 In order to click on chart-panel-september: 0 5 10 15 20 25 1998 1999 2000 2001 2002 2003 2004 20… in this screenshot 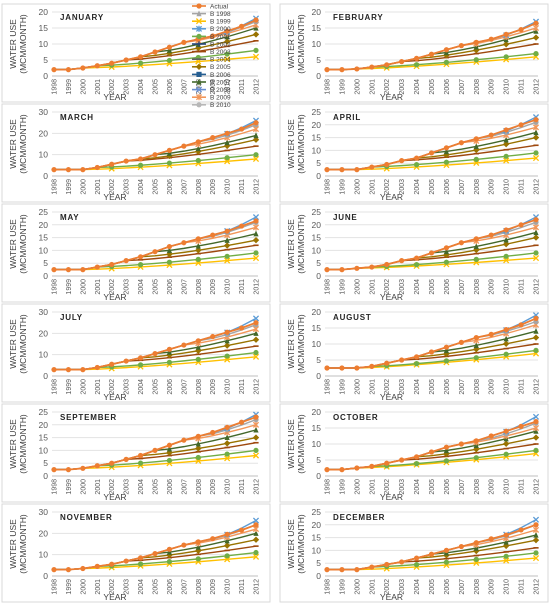, I will do `click(136, 453)`.